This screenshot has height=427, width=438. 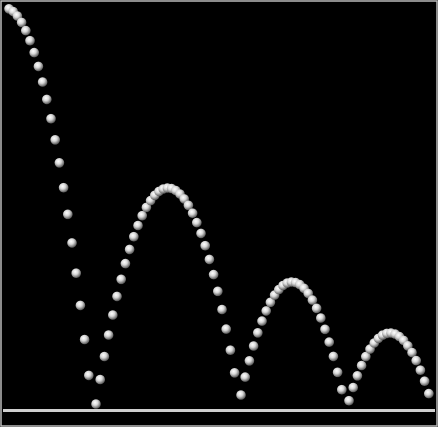 I want to click on floor, so click(x=219, y=410).